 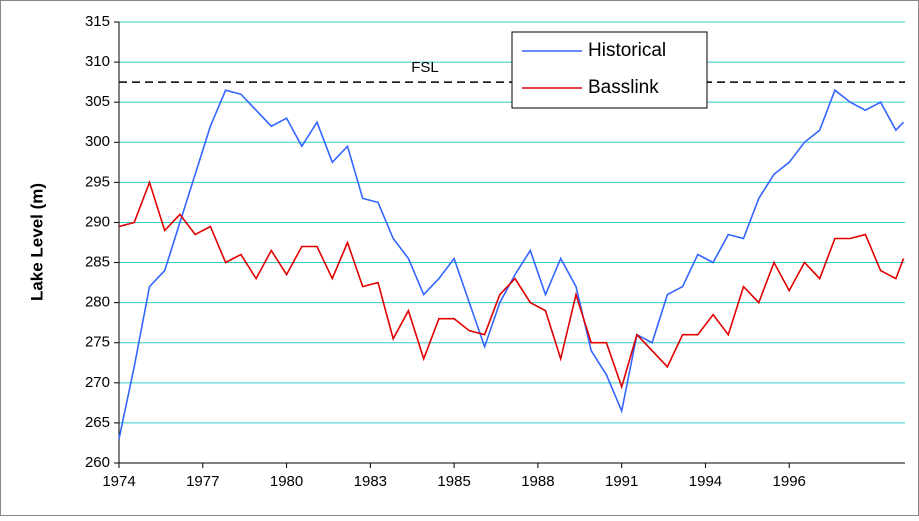 What do you see at coordinates (97, 262) in the screenshot?
I see `y-tick-label: 285` at bounding box center [97, 262].